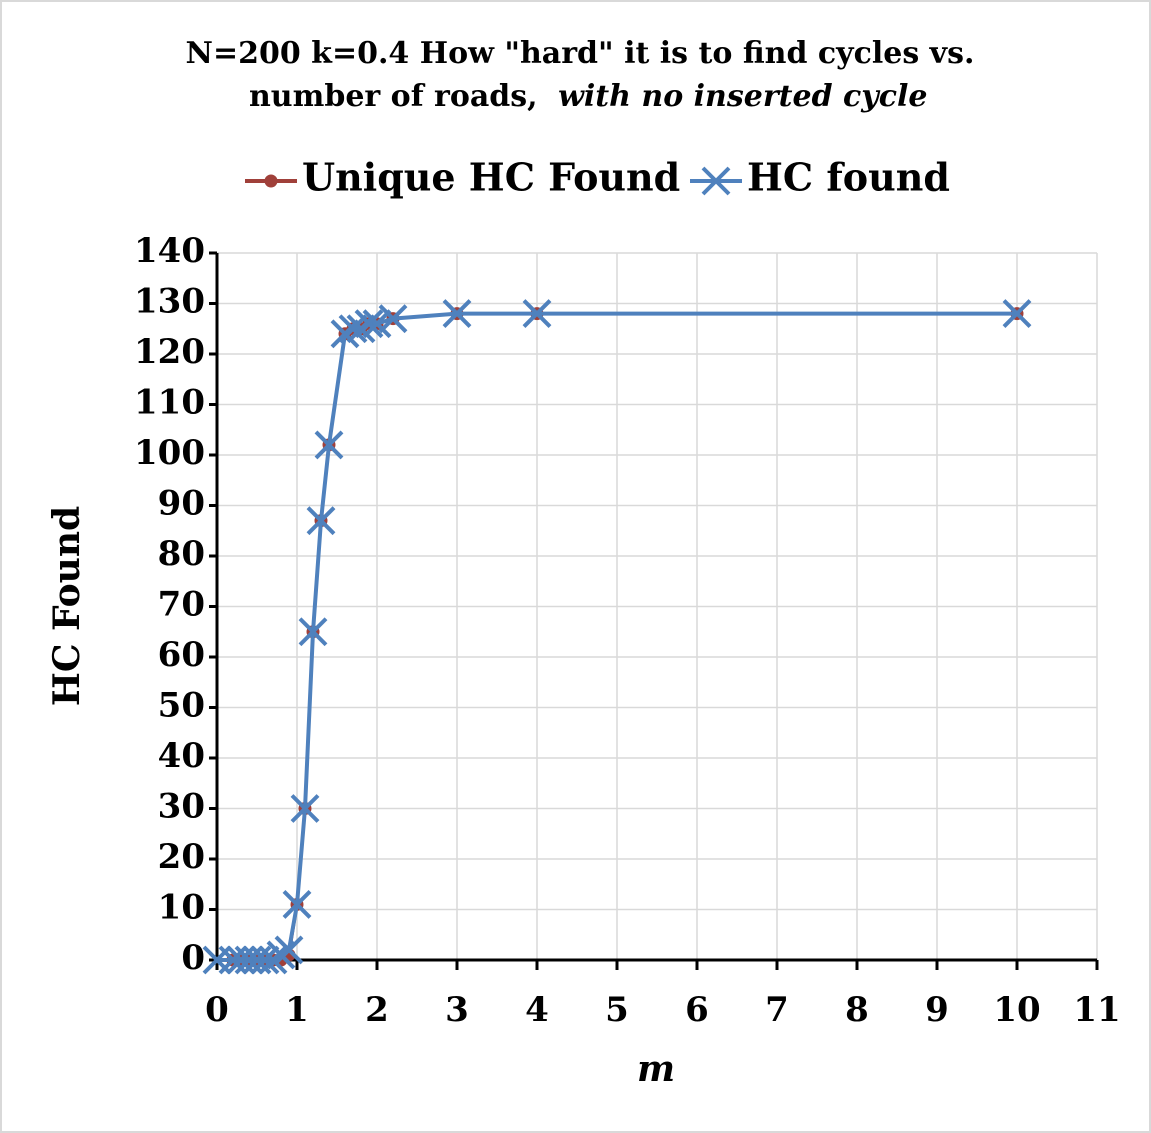  Describe the element at coordinates (217, 1010) in the screenshot. I see `x-tick-label: 0` at that location.